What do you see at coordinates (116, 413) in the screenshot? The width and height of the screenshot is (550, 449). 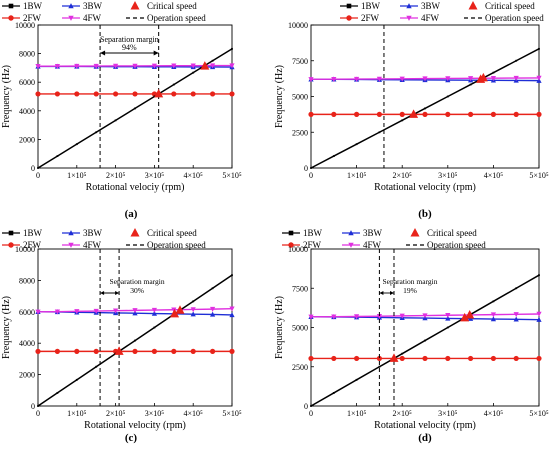 I see `x-tick-label: 2×10⁵` at bounding box center [116, 413].